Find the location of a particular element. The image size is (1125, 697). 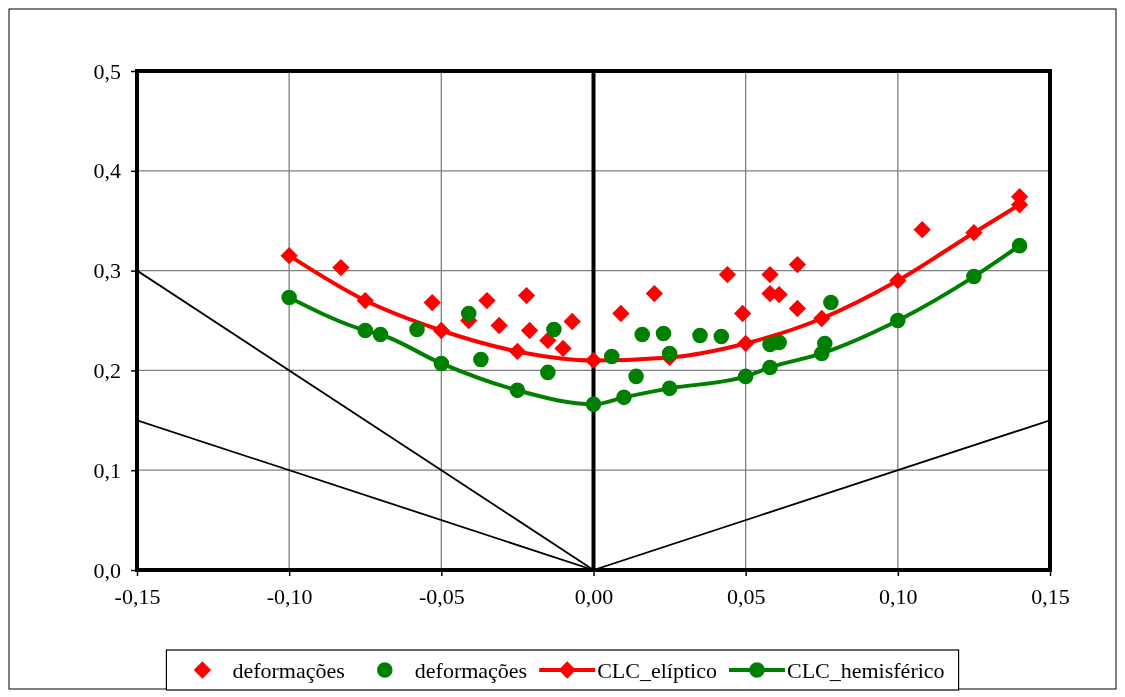

x-tick-label: 0,10 is located at coordinates (898, 596).